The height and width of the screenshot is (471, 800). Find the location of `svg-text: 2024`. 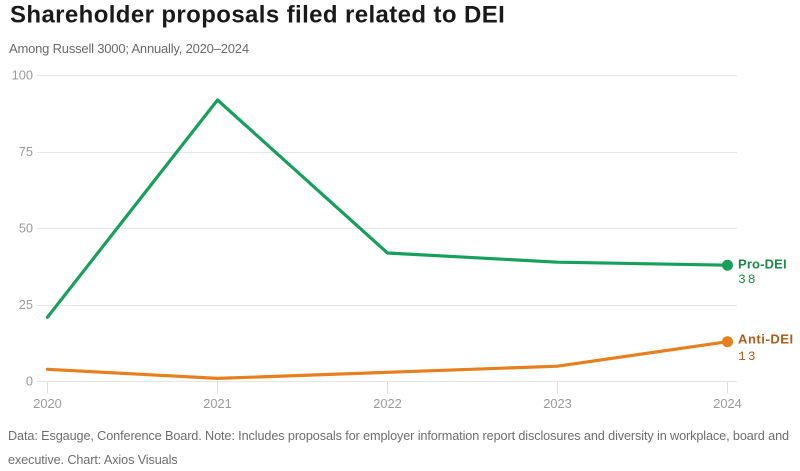

svg-text: 2024 is located at coordinates (727, 403).